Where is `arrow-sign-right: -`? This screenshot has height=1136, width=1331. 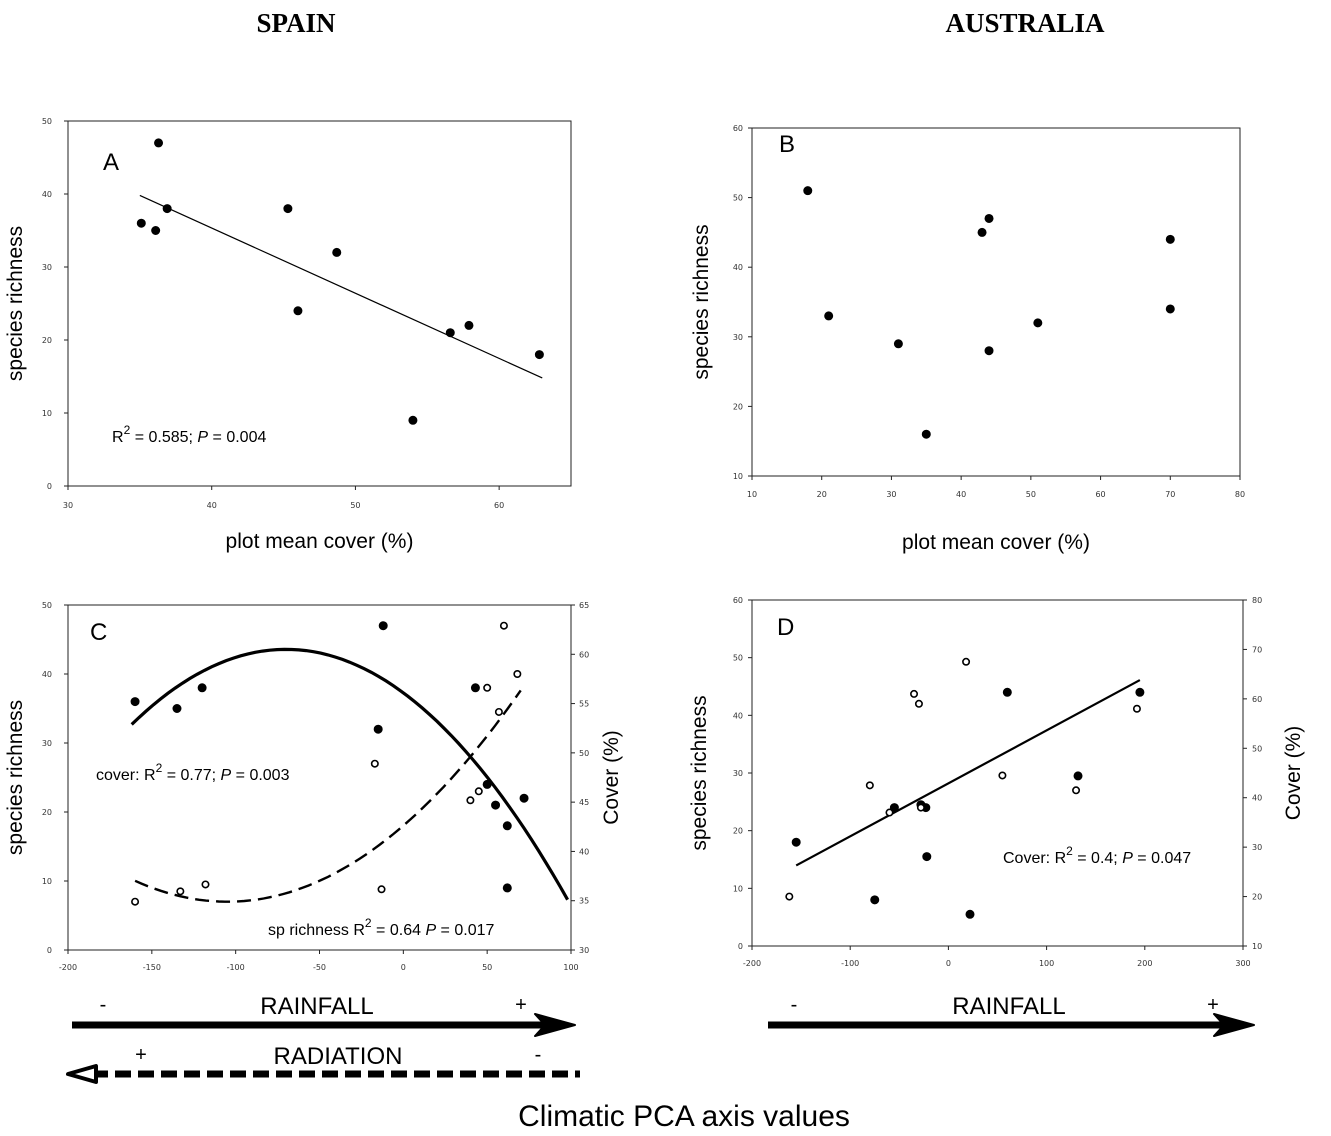 arrow-sign-right: - is located at coordinates (538, 1055).